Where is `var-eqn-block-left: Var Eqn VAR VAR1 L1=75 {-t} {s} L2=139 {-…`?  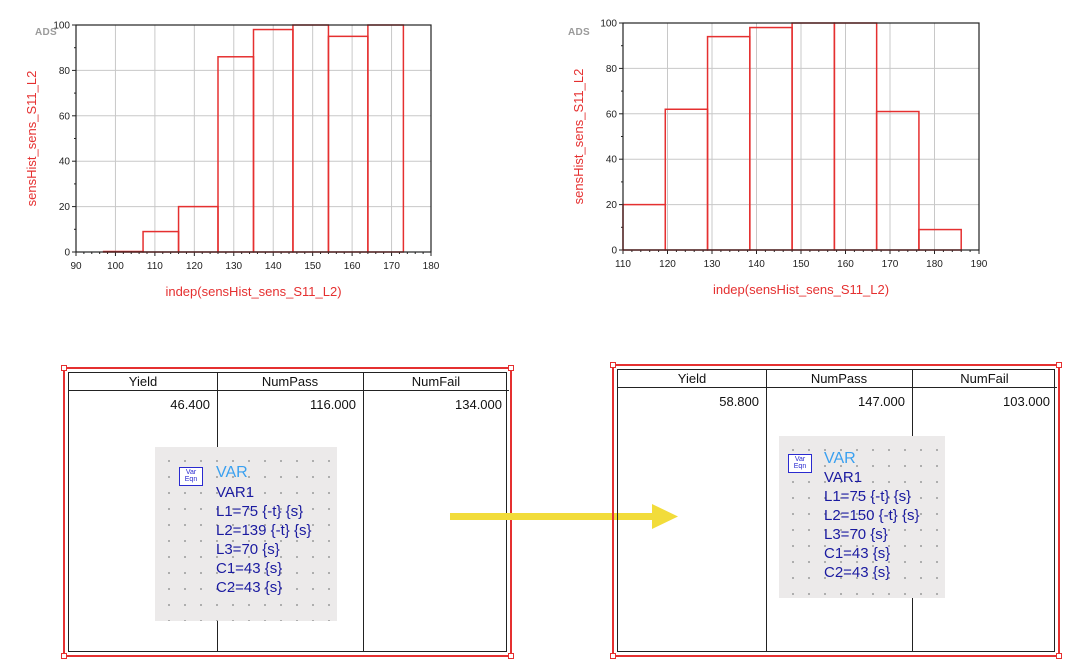
var-eqn-block-left: Var Eqn VAR VAR1 L1=75 {-t} {s} L2=139 {-… is located at coordinates (246, 534).